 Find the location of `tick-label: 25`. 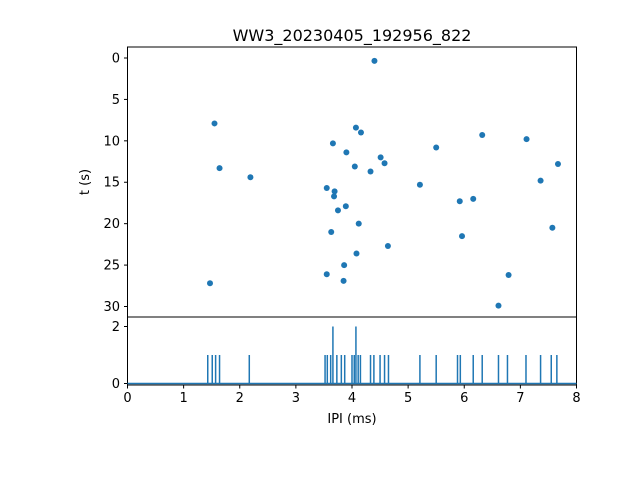

tick-label: 25 is located at coordinates (111, 266).